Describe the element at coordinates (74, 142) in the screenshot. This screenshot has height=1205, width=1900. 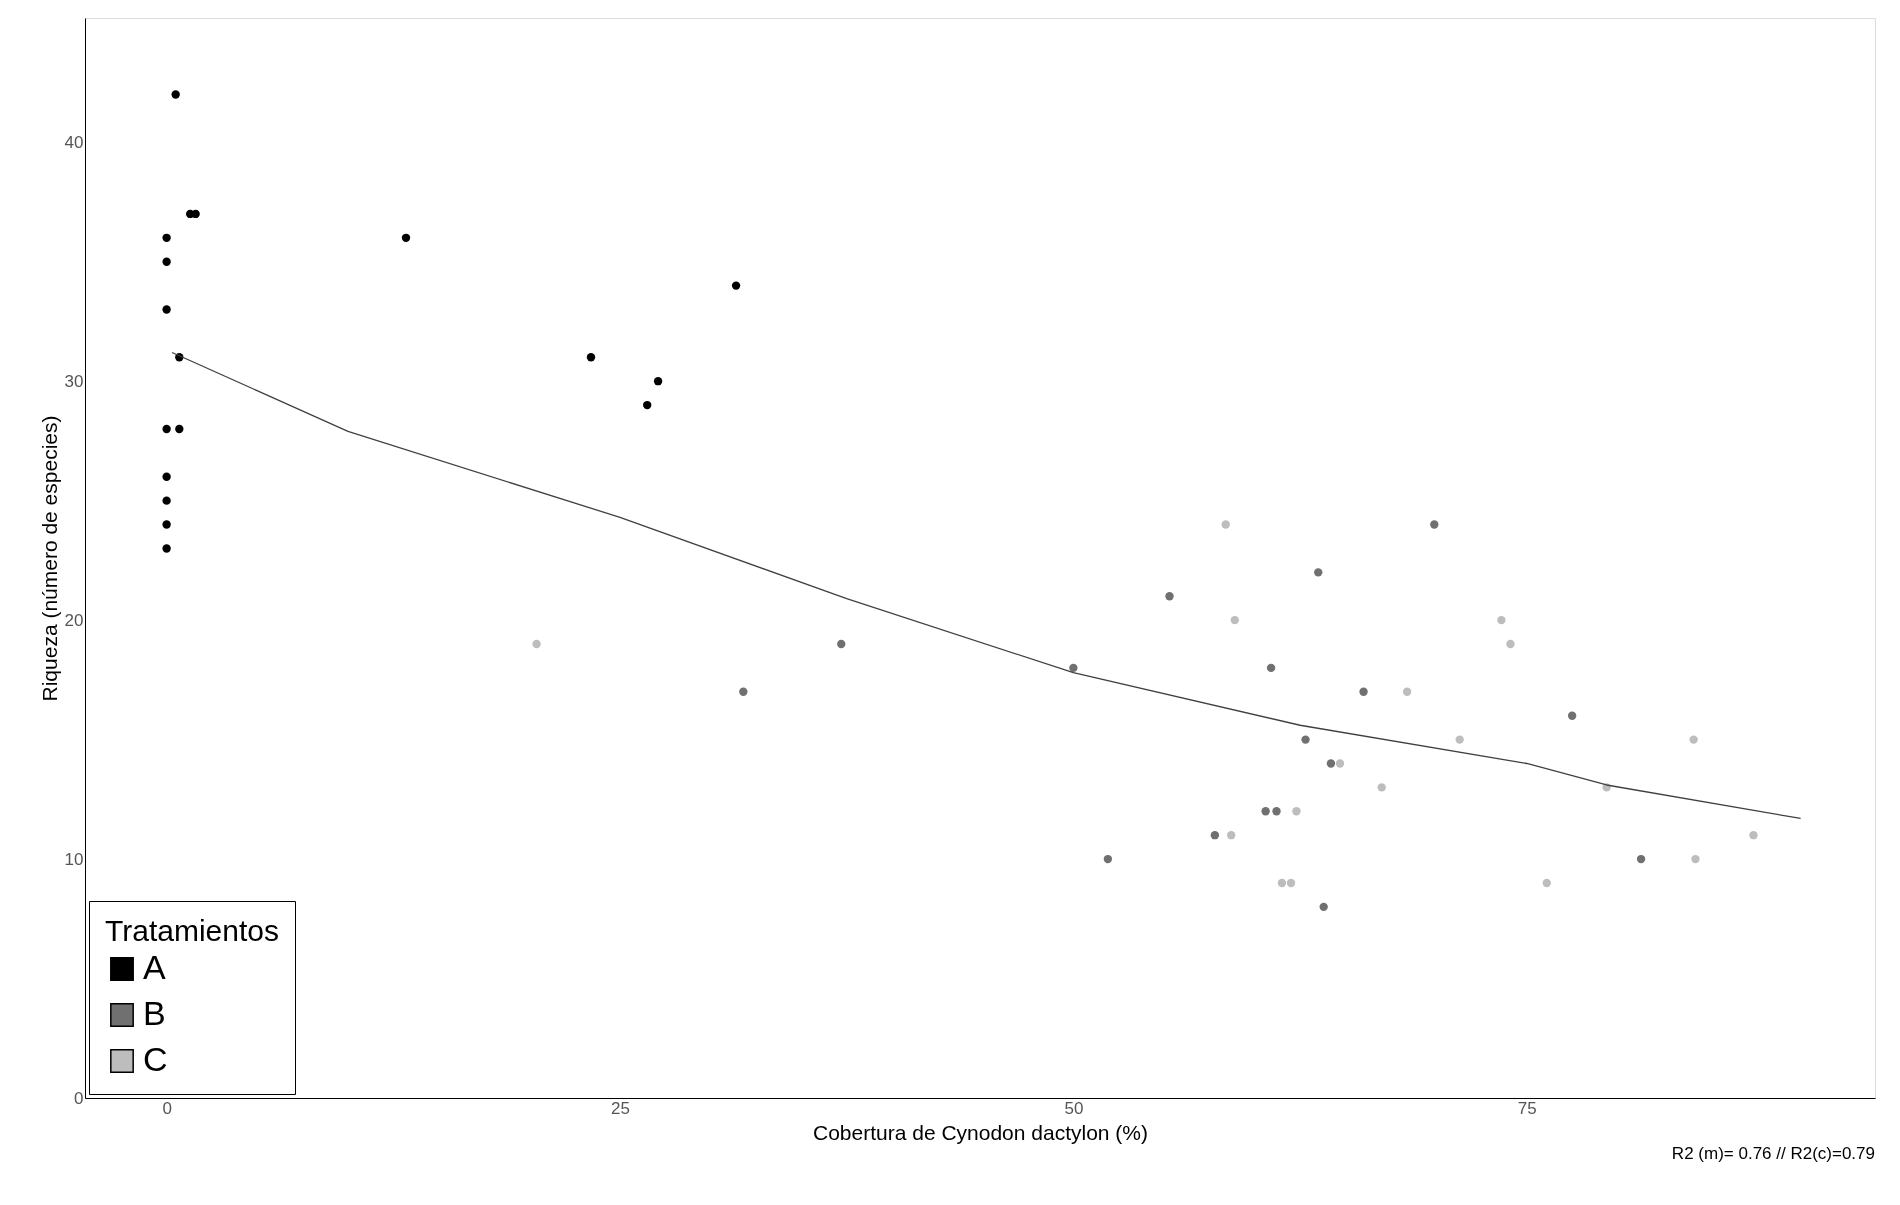
I see `y-tick-label: 40` at that location.